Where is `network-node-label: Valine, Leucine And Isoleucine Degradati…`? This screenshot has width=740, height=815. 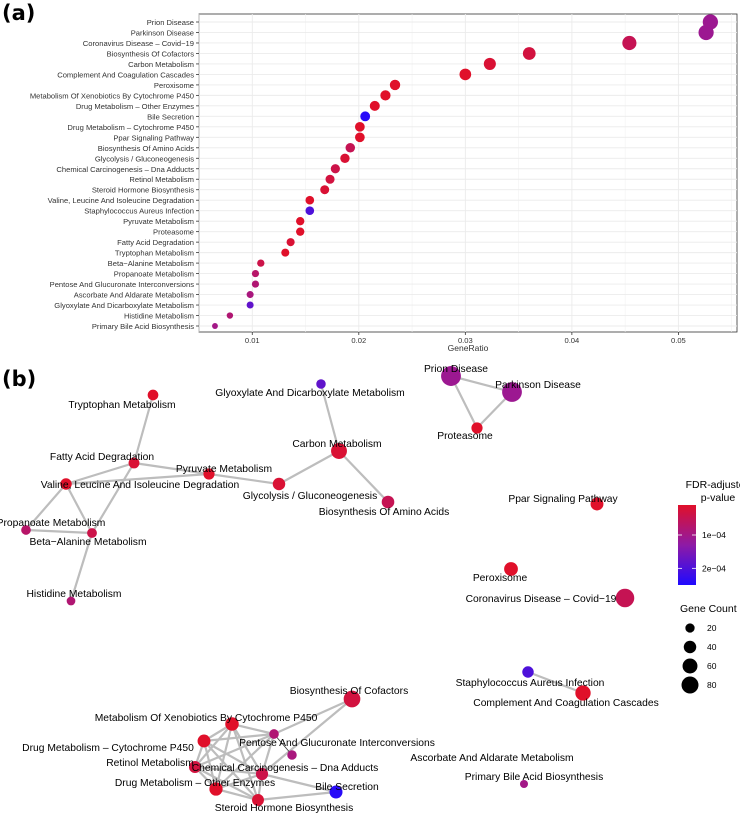
network-node-label: Valine, Leucine And Isoleucine Degradati… is located at coordinates (140, 485).